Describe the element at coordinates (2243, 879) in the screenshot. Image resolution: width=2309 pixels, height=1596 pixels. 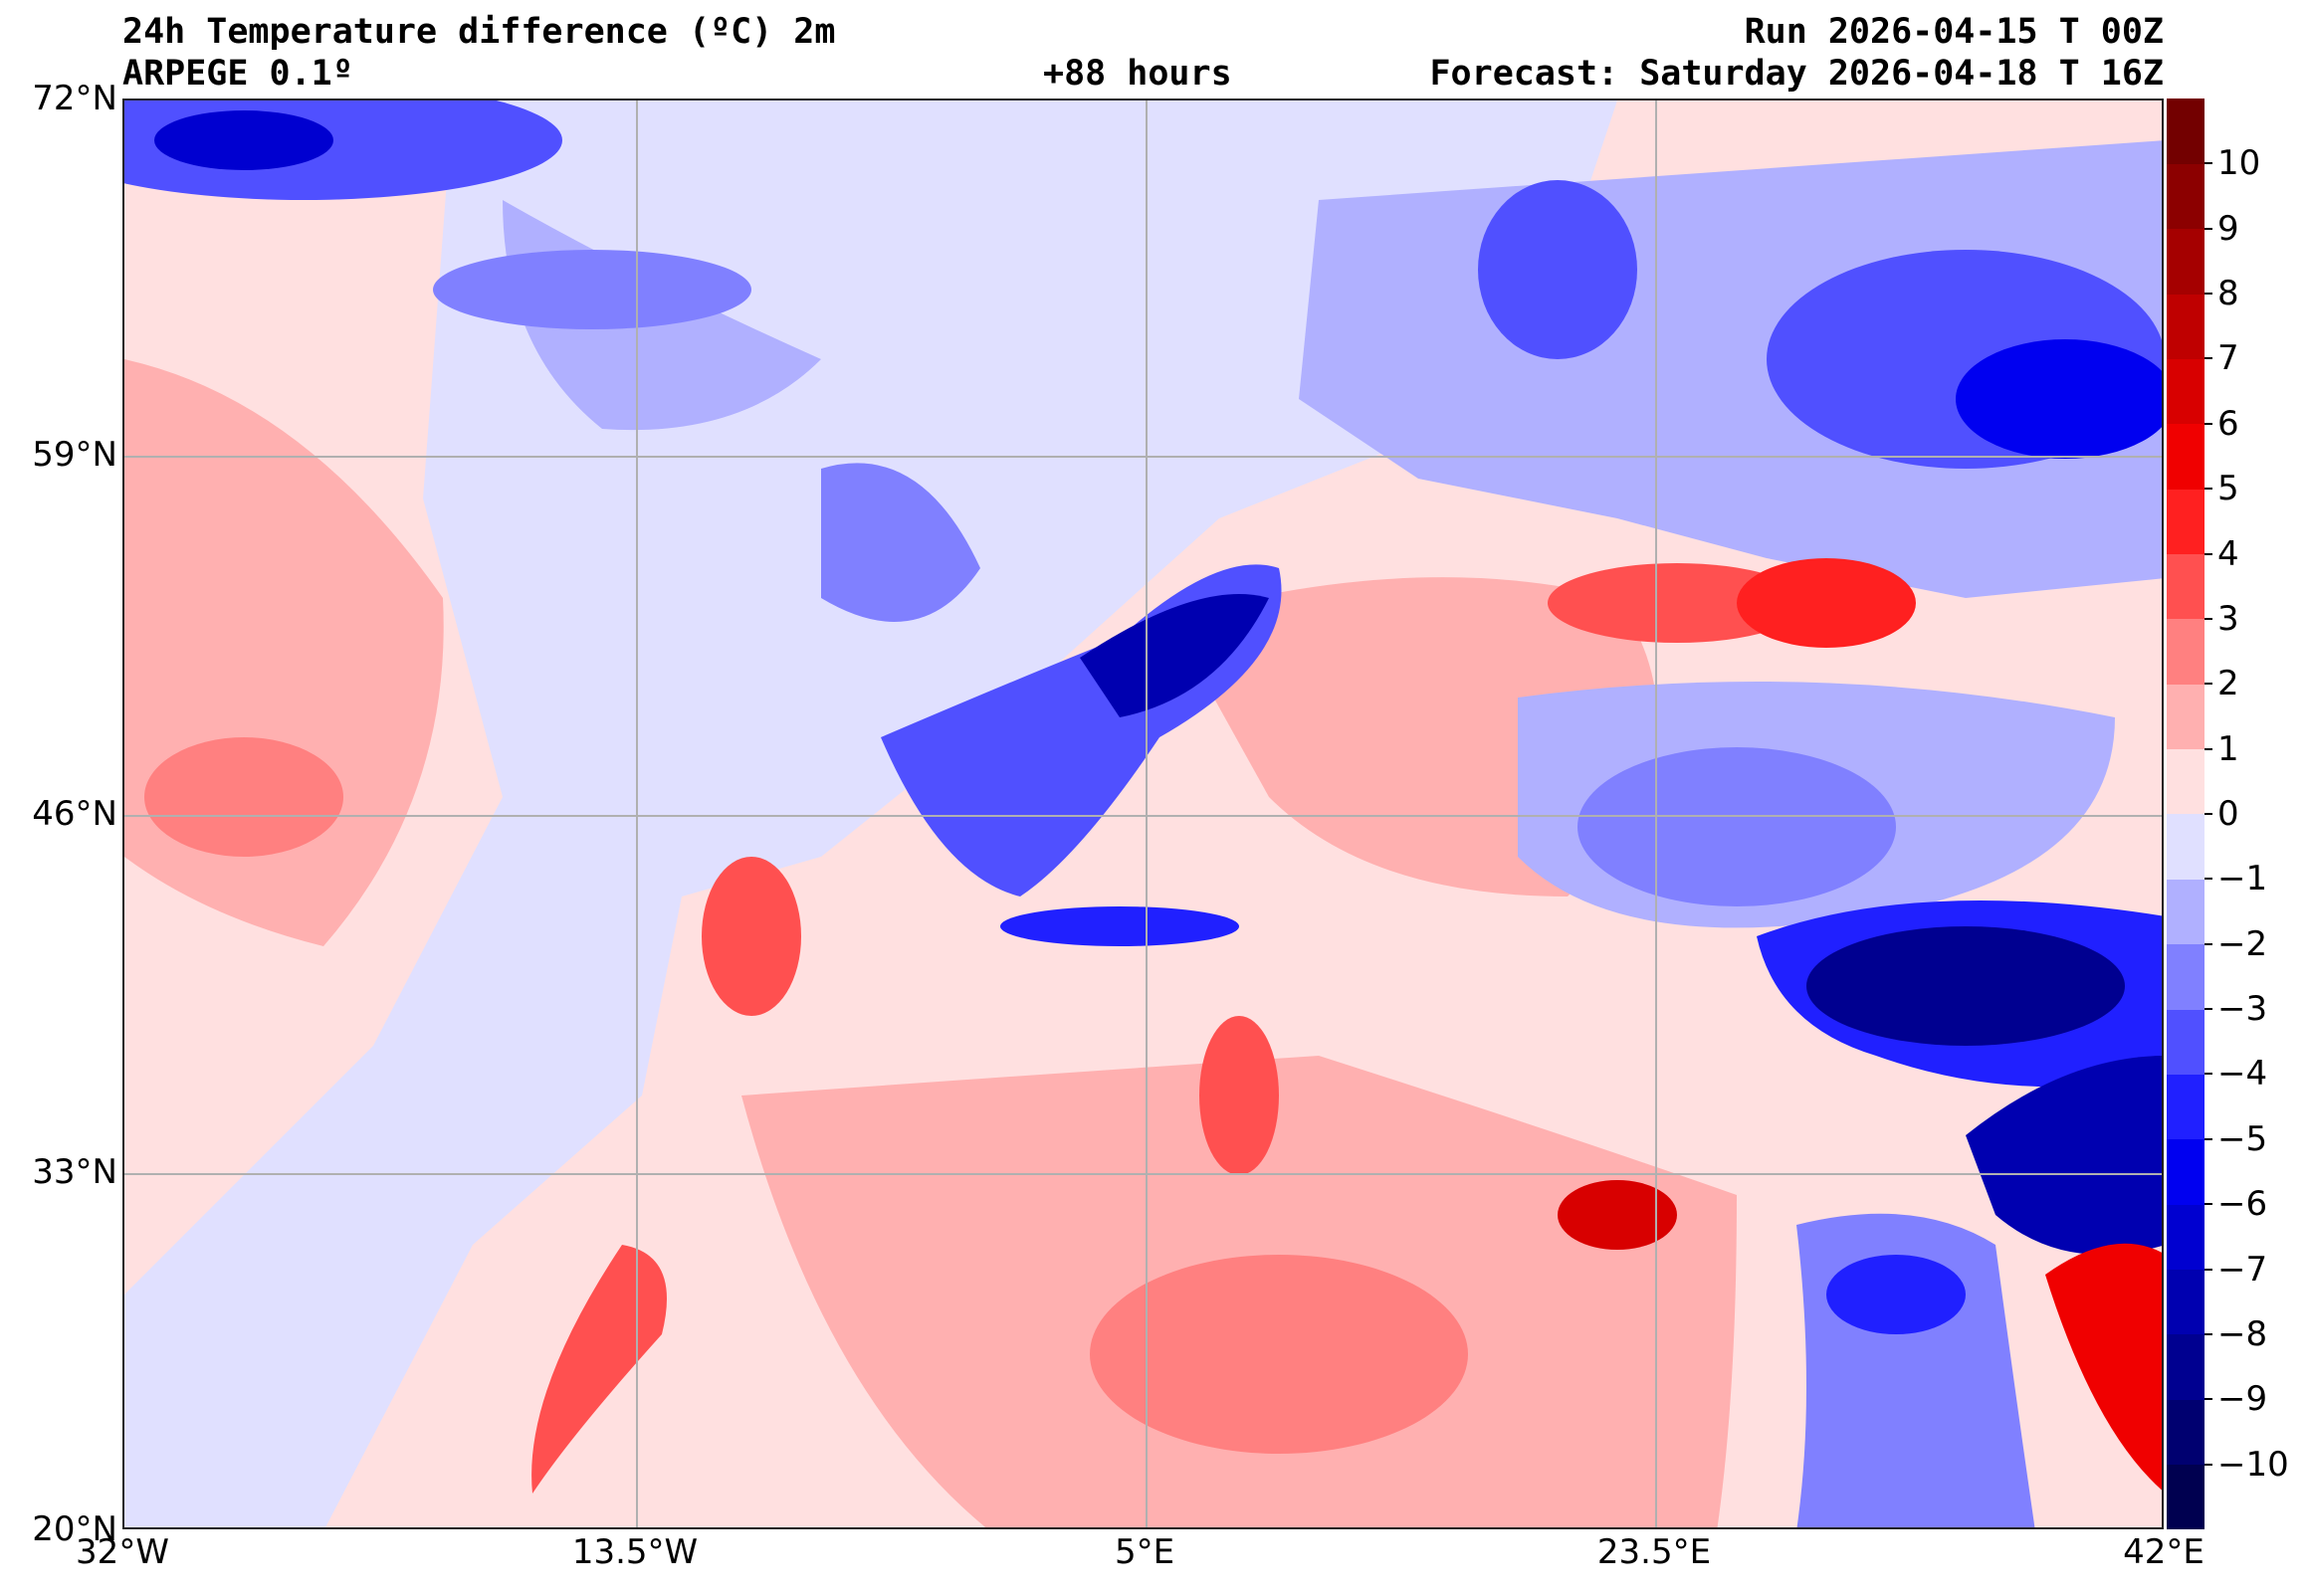
I see `colorbar-tick-label: −1` at that location.